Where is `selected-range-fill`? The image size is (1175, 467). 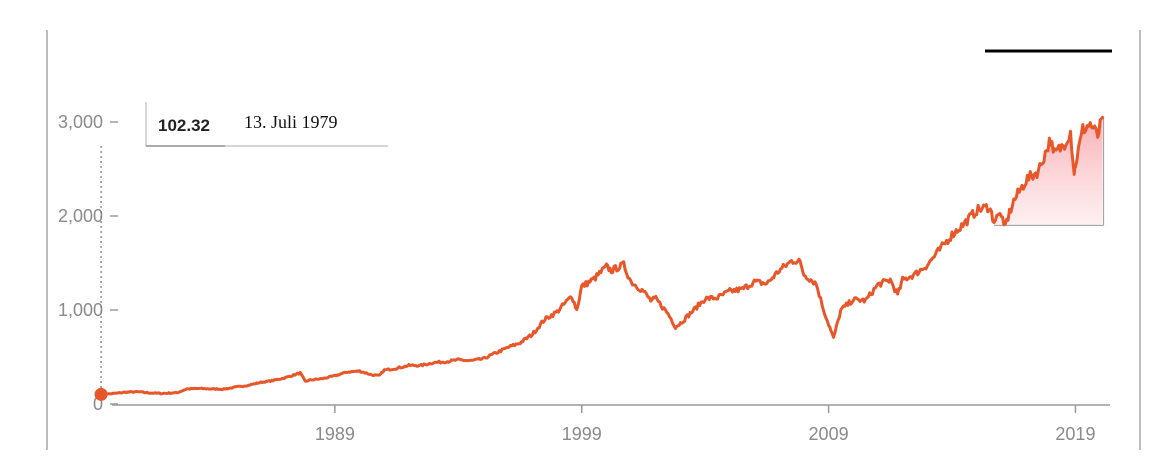 selected-range-fill is located at coordinates (1048, 171).